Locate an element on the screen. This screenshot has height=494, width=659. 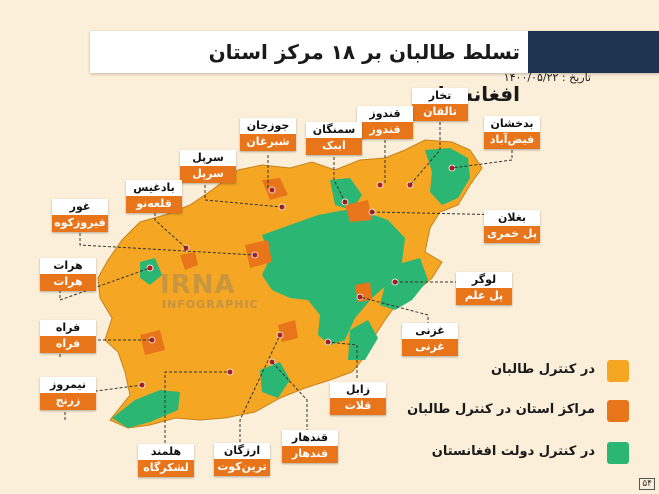
callout-kunduz: قندوز قندوز is located at coordinates (385, 122).